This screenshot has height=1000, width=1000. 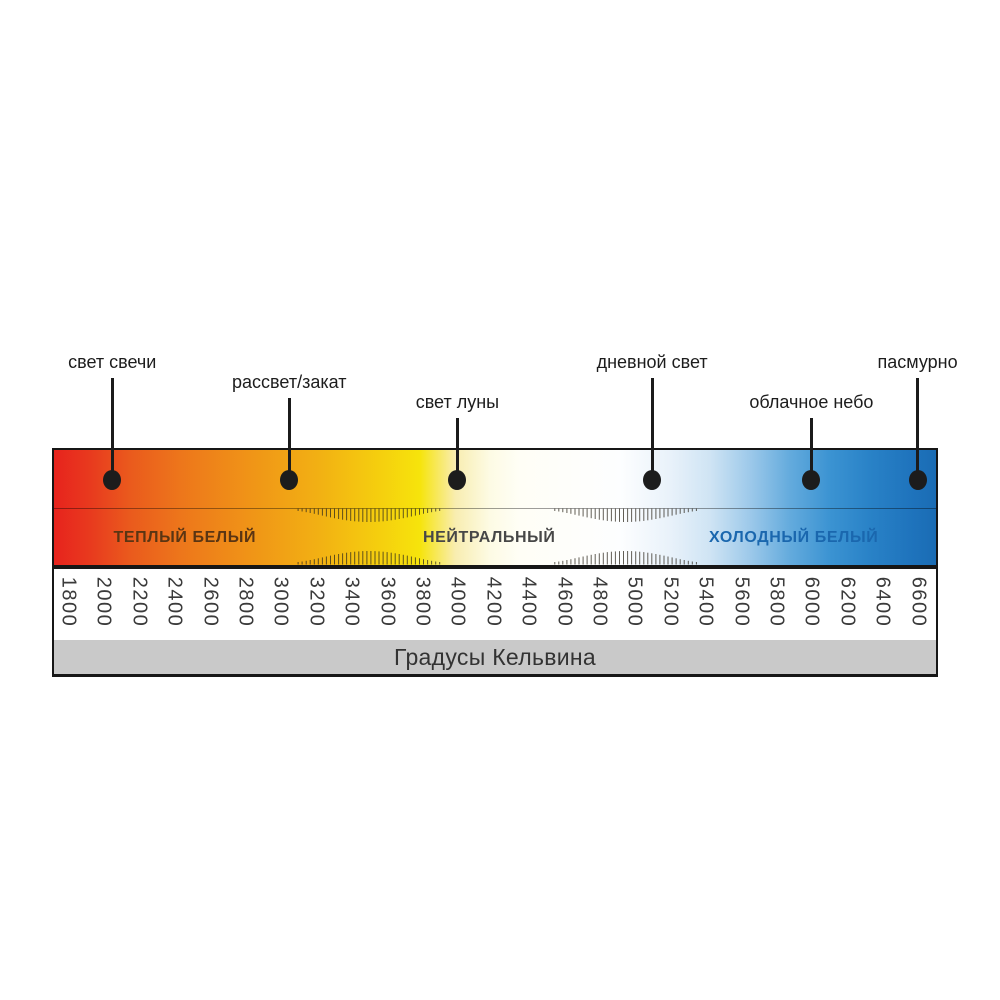 What do you see at coordinates (670, 602) in the screenshot?
I see `axis-tick-label: 5200` at bounding box center [670, 602].